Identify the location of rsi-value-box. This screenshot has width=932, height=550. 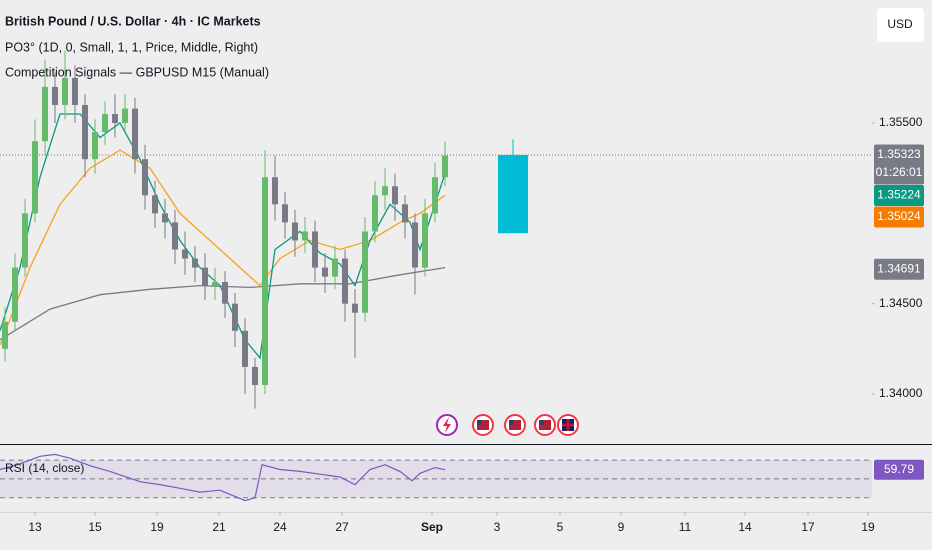
(899, 469).